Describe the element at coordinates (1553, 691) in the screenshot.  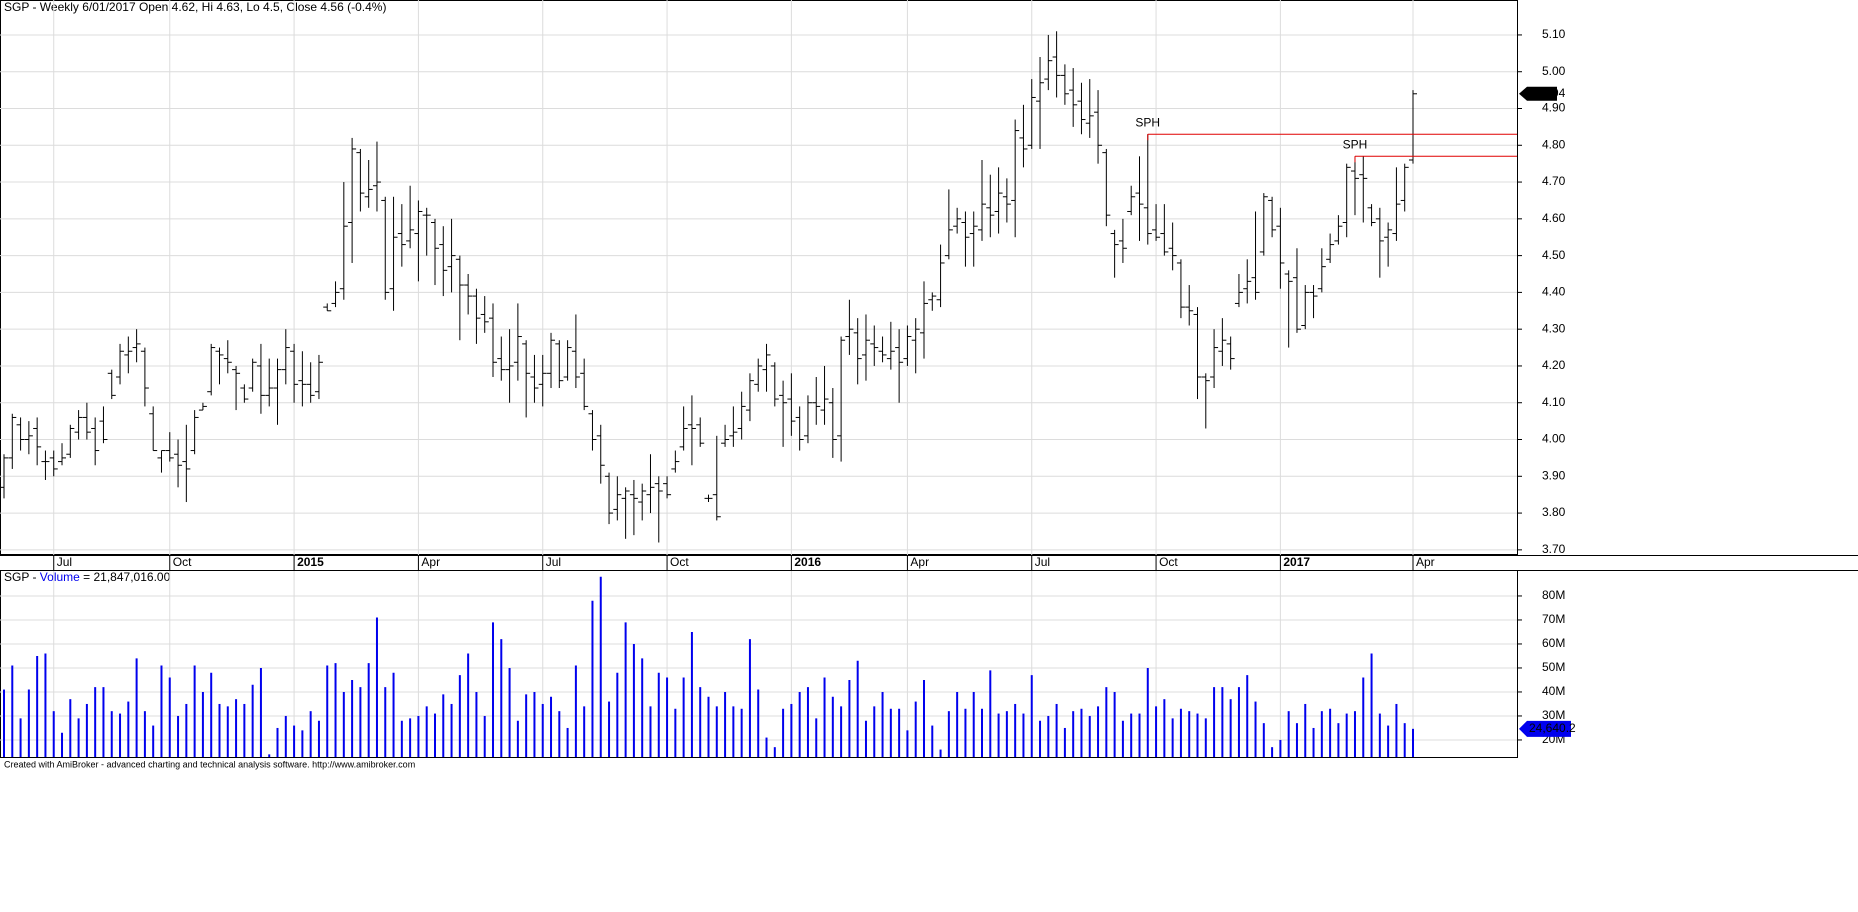
I see `y-tick-label: 40M` at that location.